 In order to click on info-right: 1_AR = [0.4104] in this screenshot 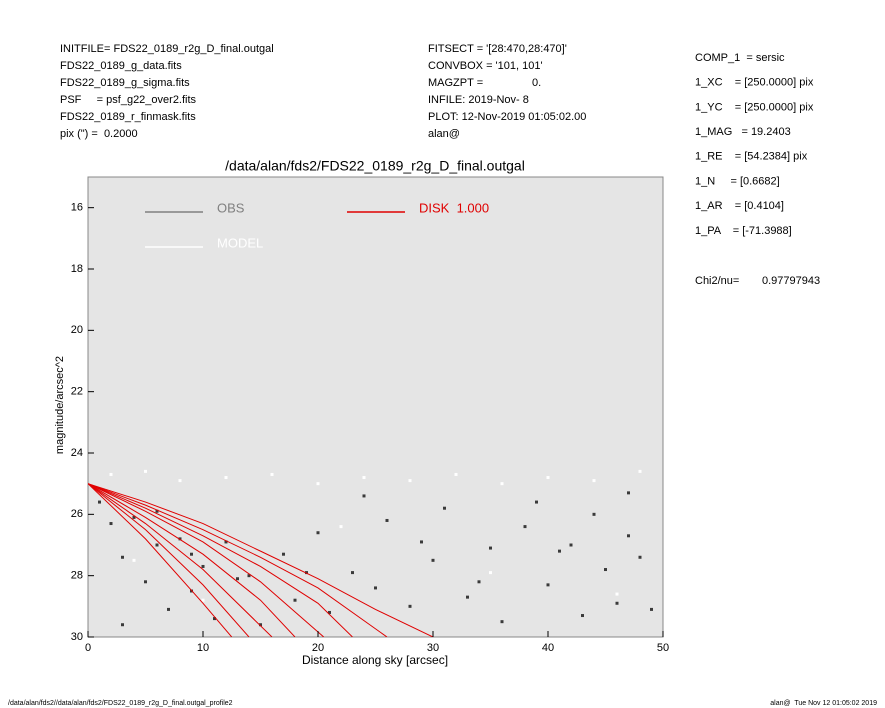, I will do `click(739, 206)`.